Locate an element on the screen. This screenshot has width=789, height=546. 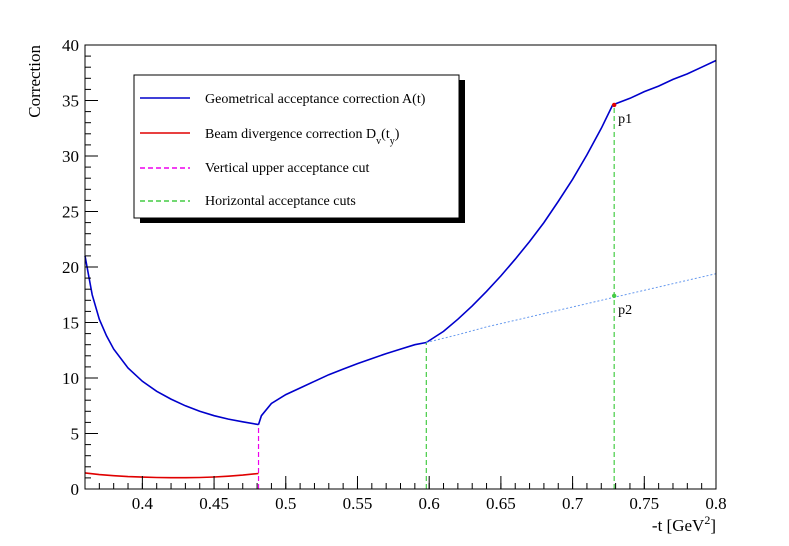
x-tick-label: 0.75 is located at coordinates (644, 503).